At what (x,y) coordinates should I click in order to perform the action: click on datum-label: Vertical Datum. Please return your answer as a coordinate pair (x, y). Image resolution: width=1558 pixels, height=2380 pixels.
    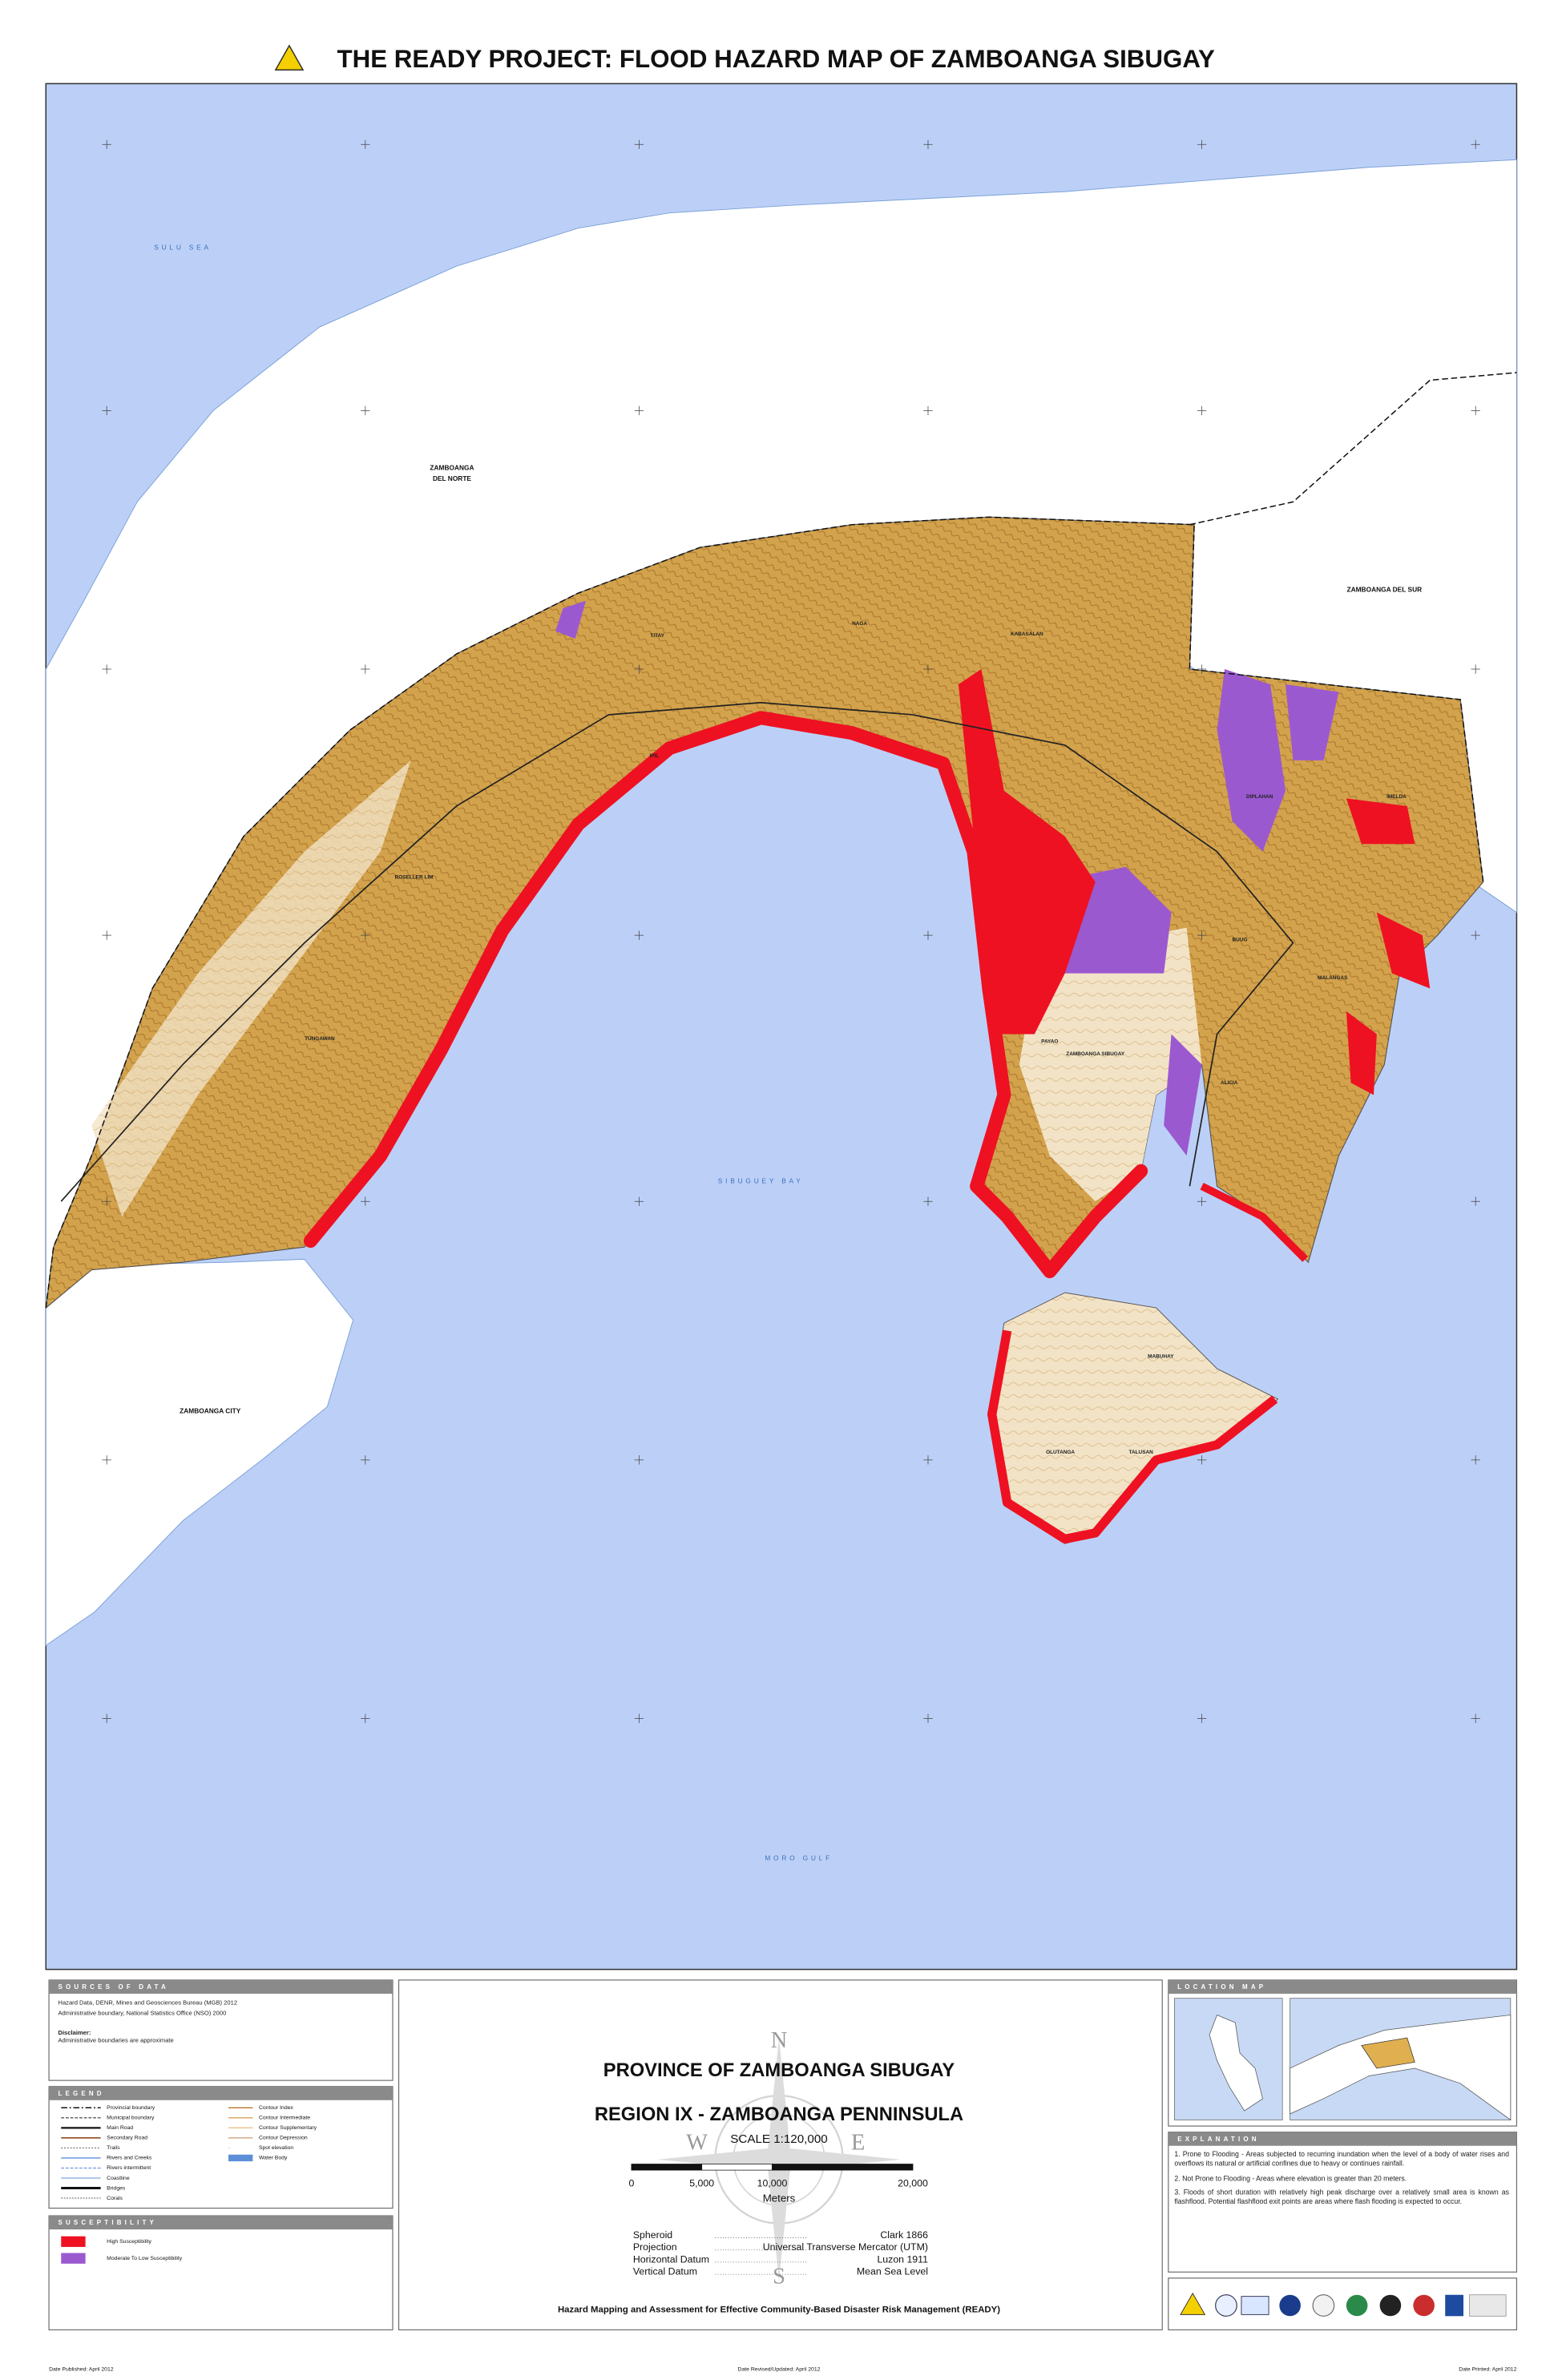
    Looking at the image, I should click on (665, 2271).